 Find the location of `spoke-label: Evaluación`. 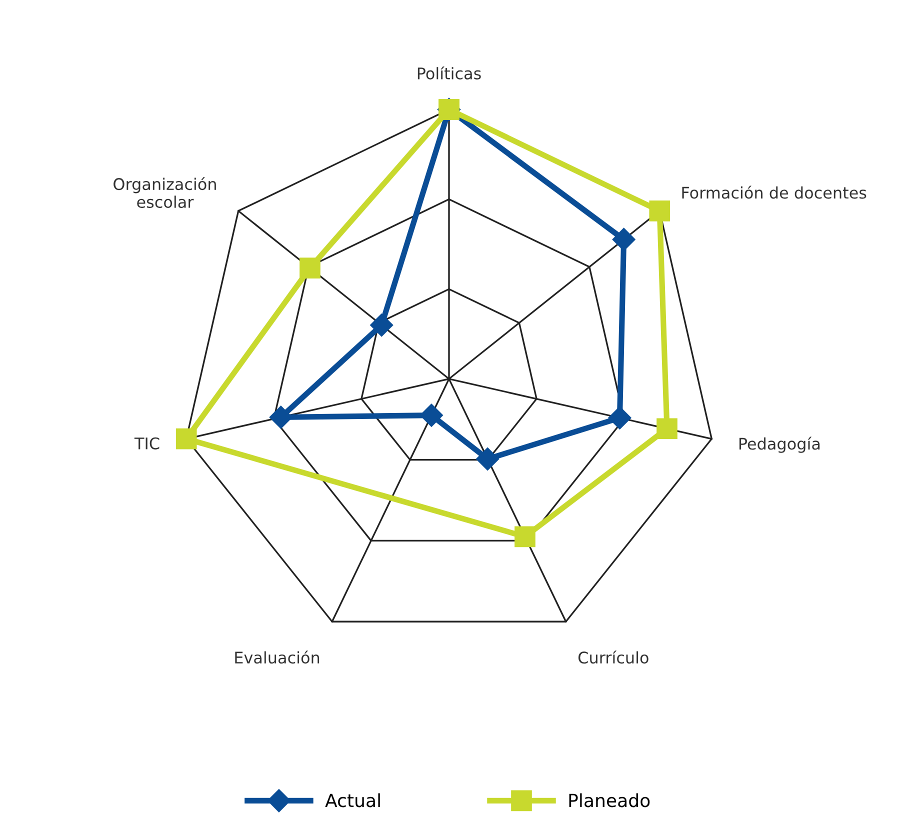

spoke-label: Evaluación is located at coordinates (277, 657).